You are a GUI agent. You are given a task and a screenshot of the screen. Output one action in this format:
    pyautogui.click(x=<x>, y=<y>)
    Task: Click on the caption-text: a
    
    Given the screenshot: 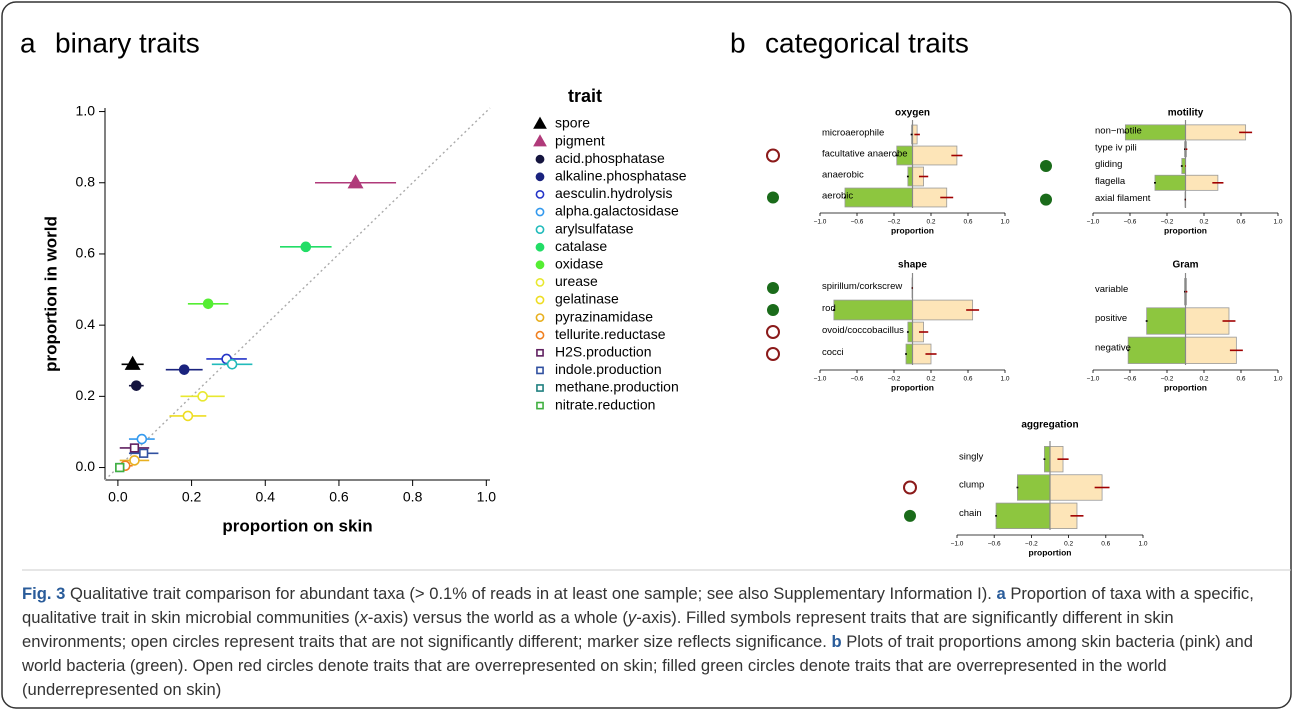 What is the action you would take?
    pyautogui.click(x=1001, y=593)
    